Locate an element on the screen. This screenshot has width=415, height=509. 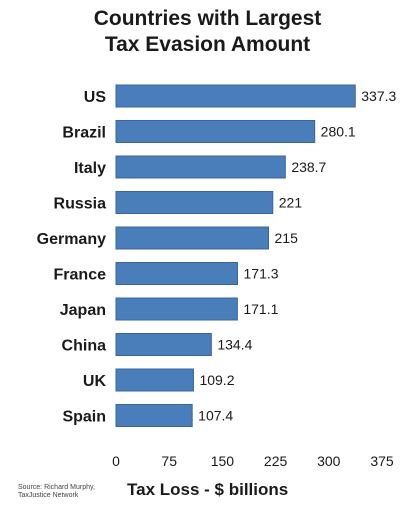
x-axis-label: Tax Loss - $ billions is located at coordinates (208, 489).